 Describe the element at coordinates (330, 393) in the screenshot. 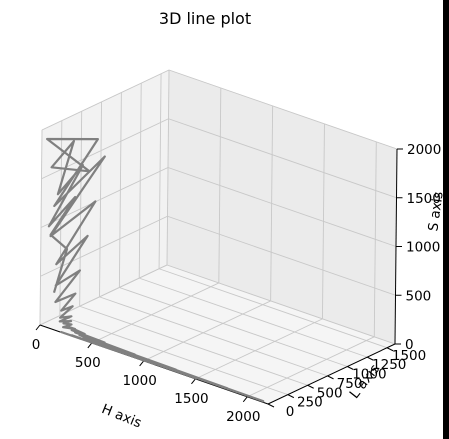

I see `y-tick-label: 500` at that location.